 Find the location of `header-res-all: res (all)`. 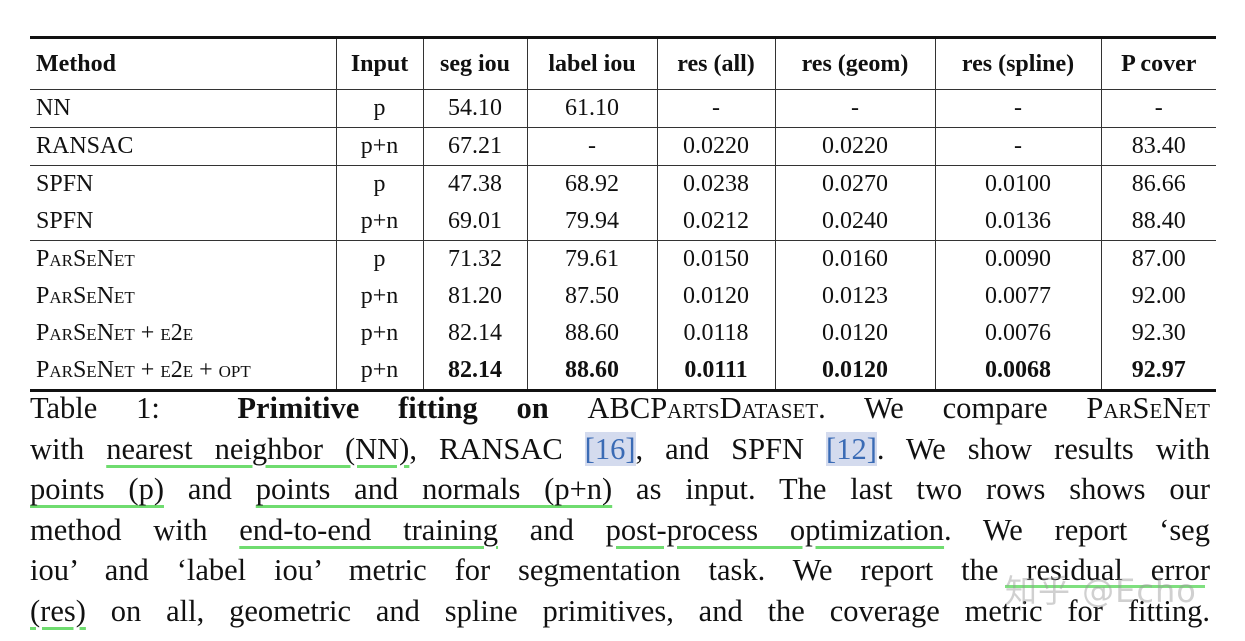

header-res-all: res (all) is located at coordinates (715, 63).